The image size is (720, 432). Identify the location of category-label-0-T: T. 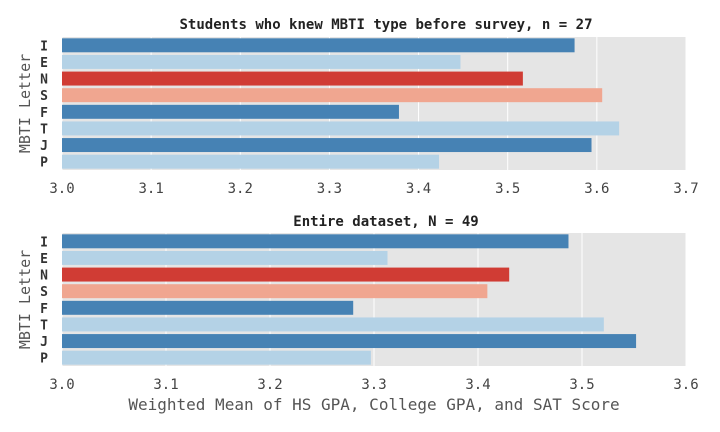
(44, 129).